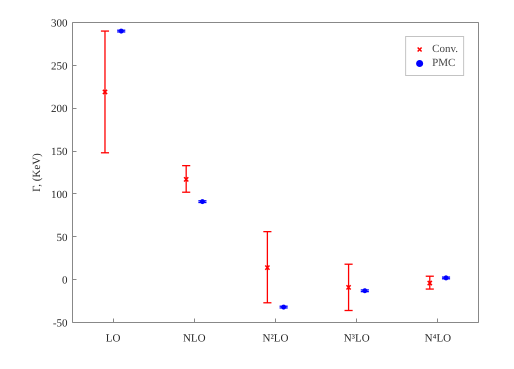 The image size is (514, 369). What do you see at coordinates (438, 338) in the screenshot?
I see `x-tick-label: N⁴LO` at bounding box center [438, 338].